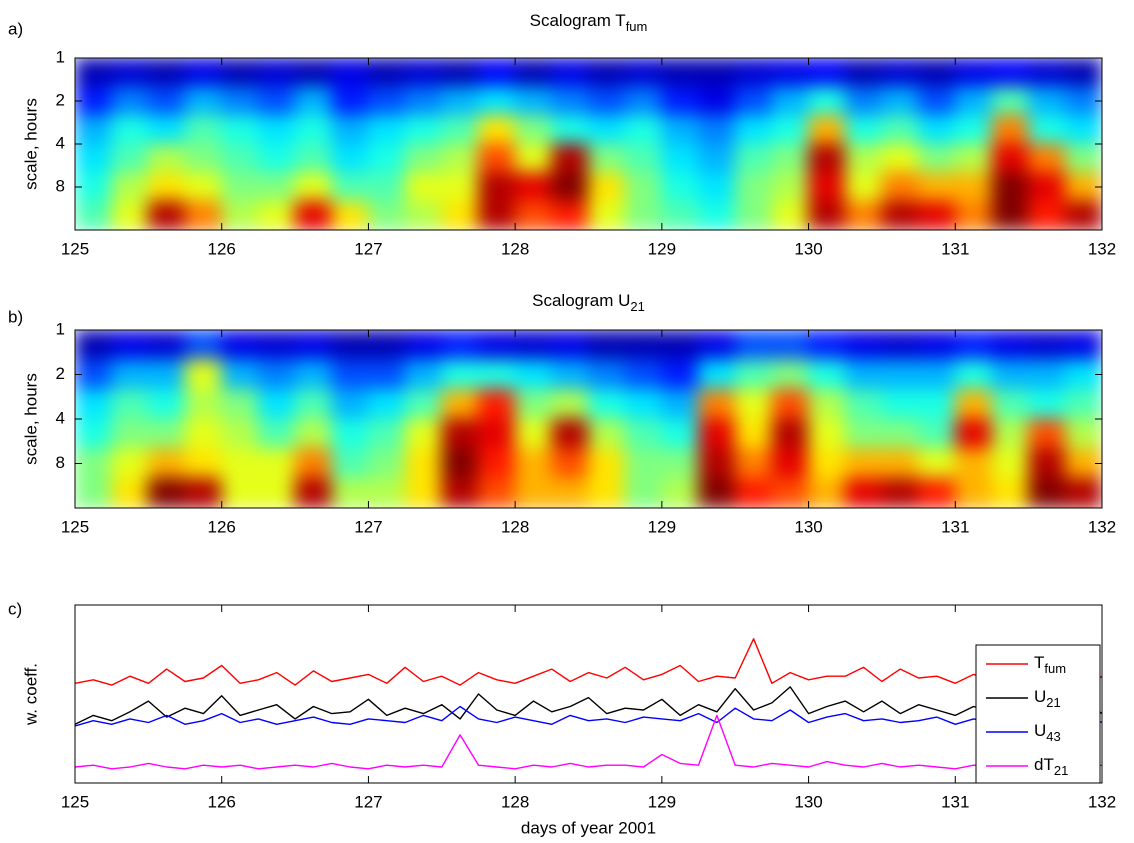 The width and height of the screenshot is (1134, 843). I want to click on lines, so click(588, 704).